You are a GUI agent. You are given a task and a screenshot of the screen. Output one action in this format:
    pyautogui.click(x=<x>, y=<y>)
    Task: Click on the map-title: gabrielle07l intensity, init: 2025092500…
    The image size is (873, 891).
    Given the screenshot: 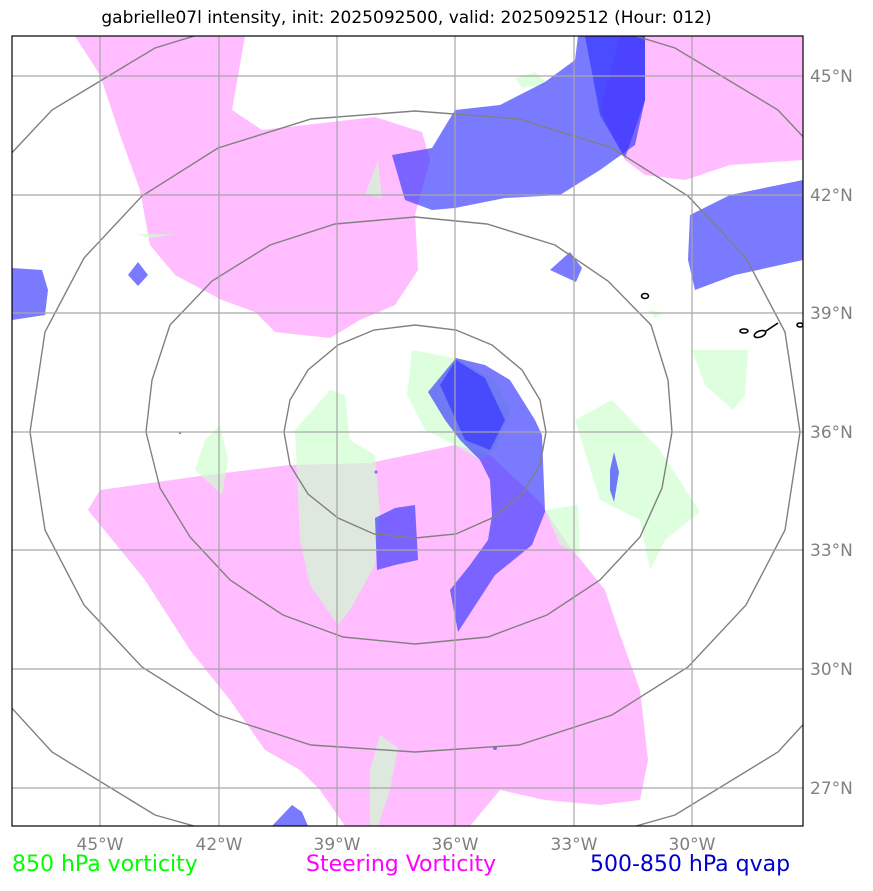 What is the action you would take?
    pyautogui.click(x=406, y=18)
    